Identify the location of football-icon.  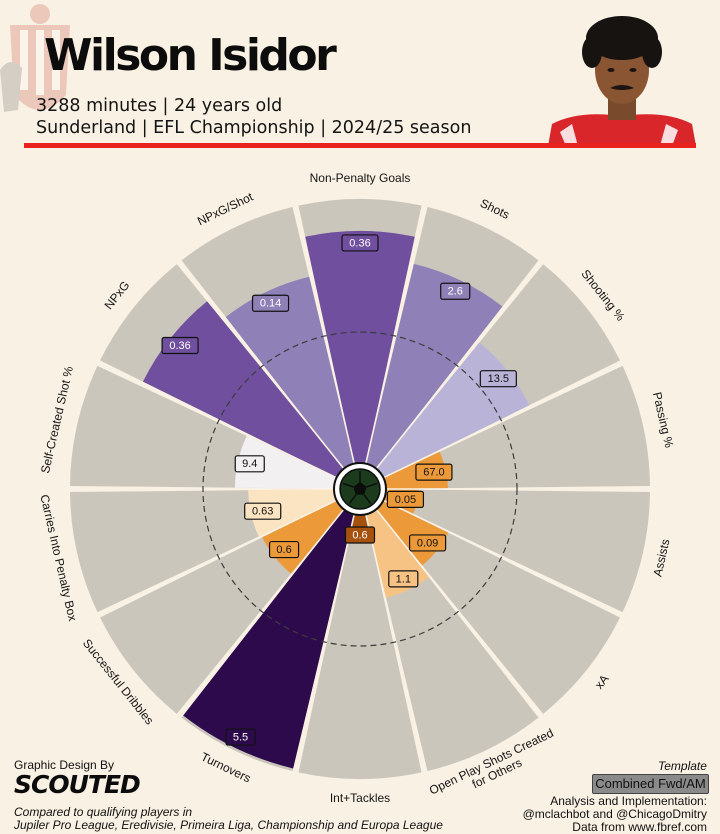
(360, 489).